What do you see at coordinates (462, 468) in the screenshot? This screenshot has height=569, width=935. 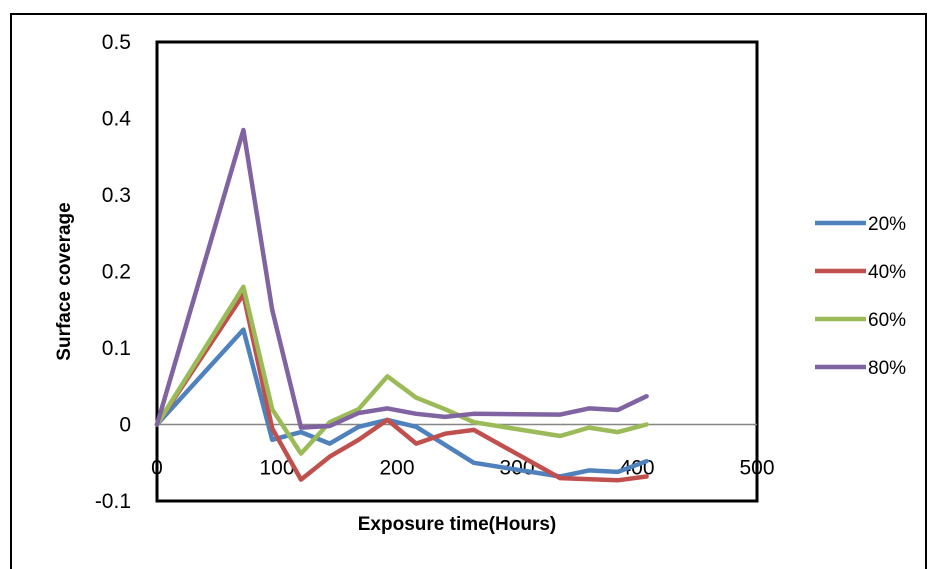 I see `x-axis-ticks: 0 100 200 300 400 500` at bounding box center [462, 468].